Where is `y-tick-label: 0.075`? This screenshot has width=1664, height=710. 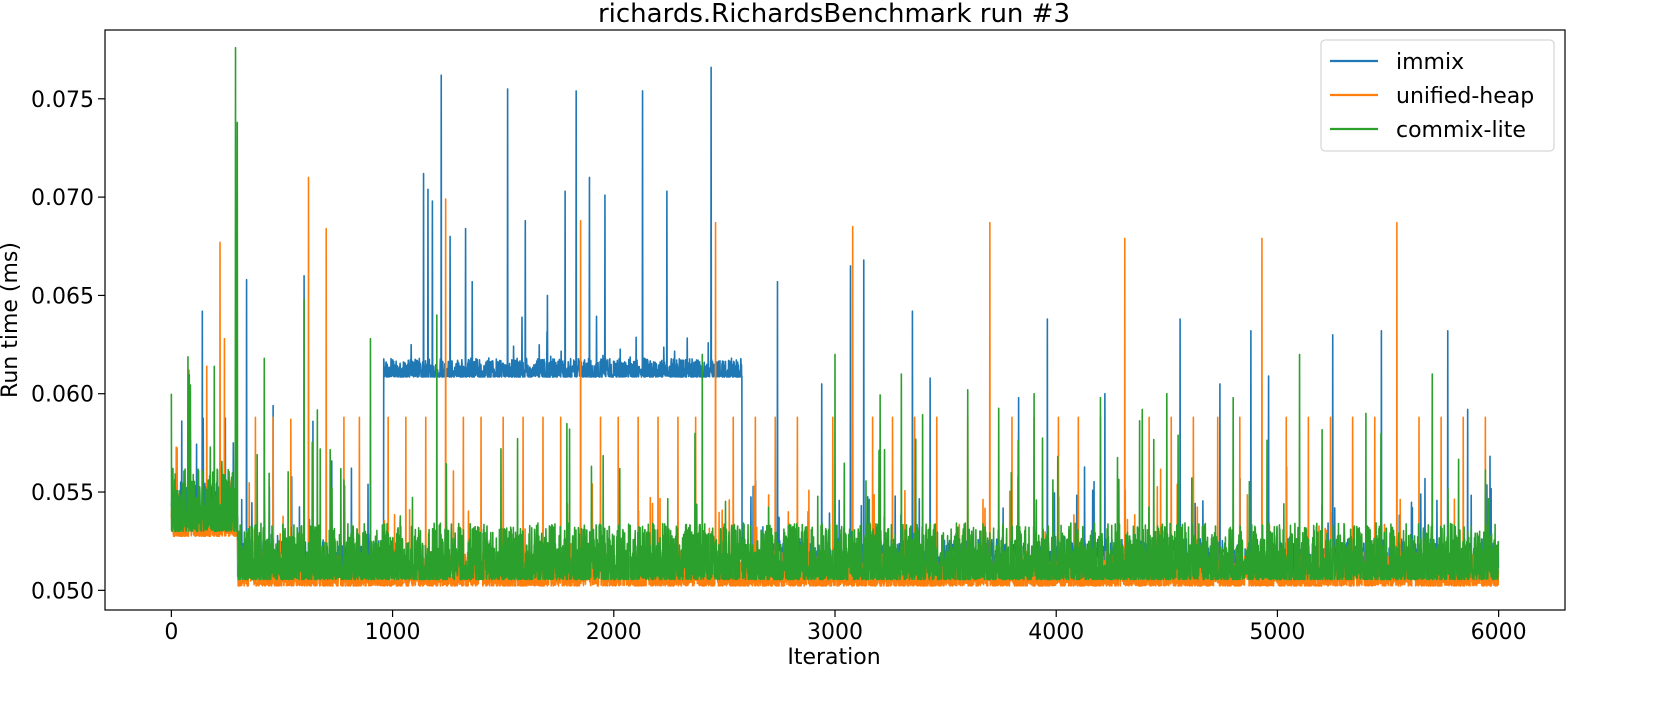 y-tick-label: 0.075 is located at coordinates (62, 100).